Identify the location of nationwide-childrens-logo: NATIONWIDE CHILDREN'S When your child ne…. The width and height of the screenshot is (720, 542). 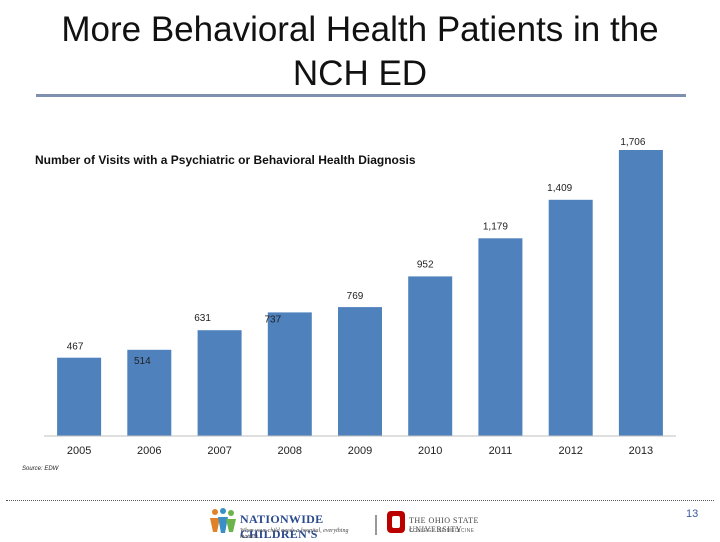
(288, 522).